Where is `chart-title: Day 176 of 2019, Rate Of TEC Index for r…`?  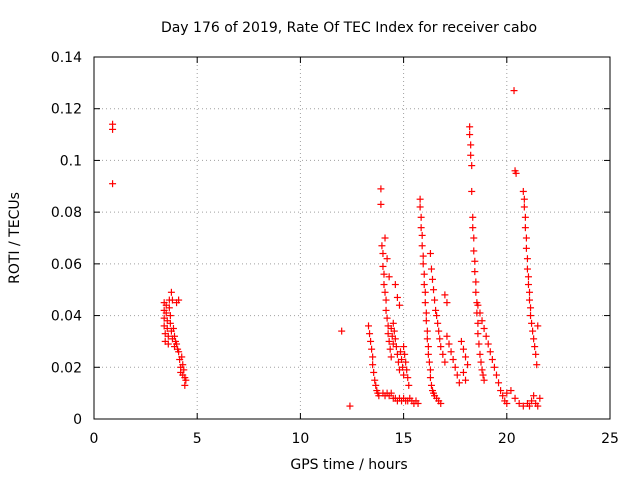 chart-title: Day 176 of 2019, Rate Of TEC Index for r… is located at coordinates (349, 28).